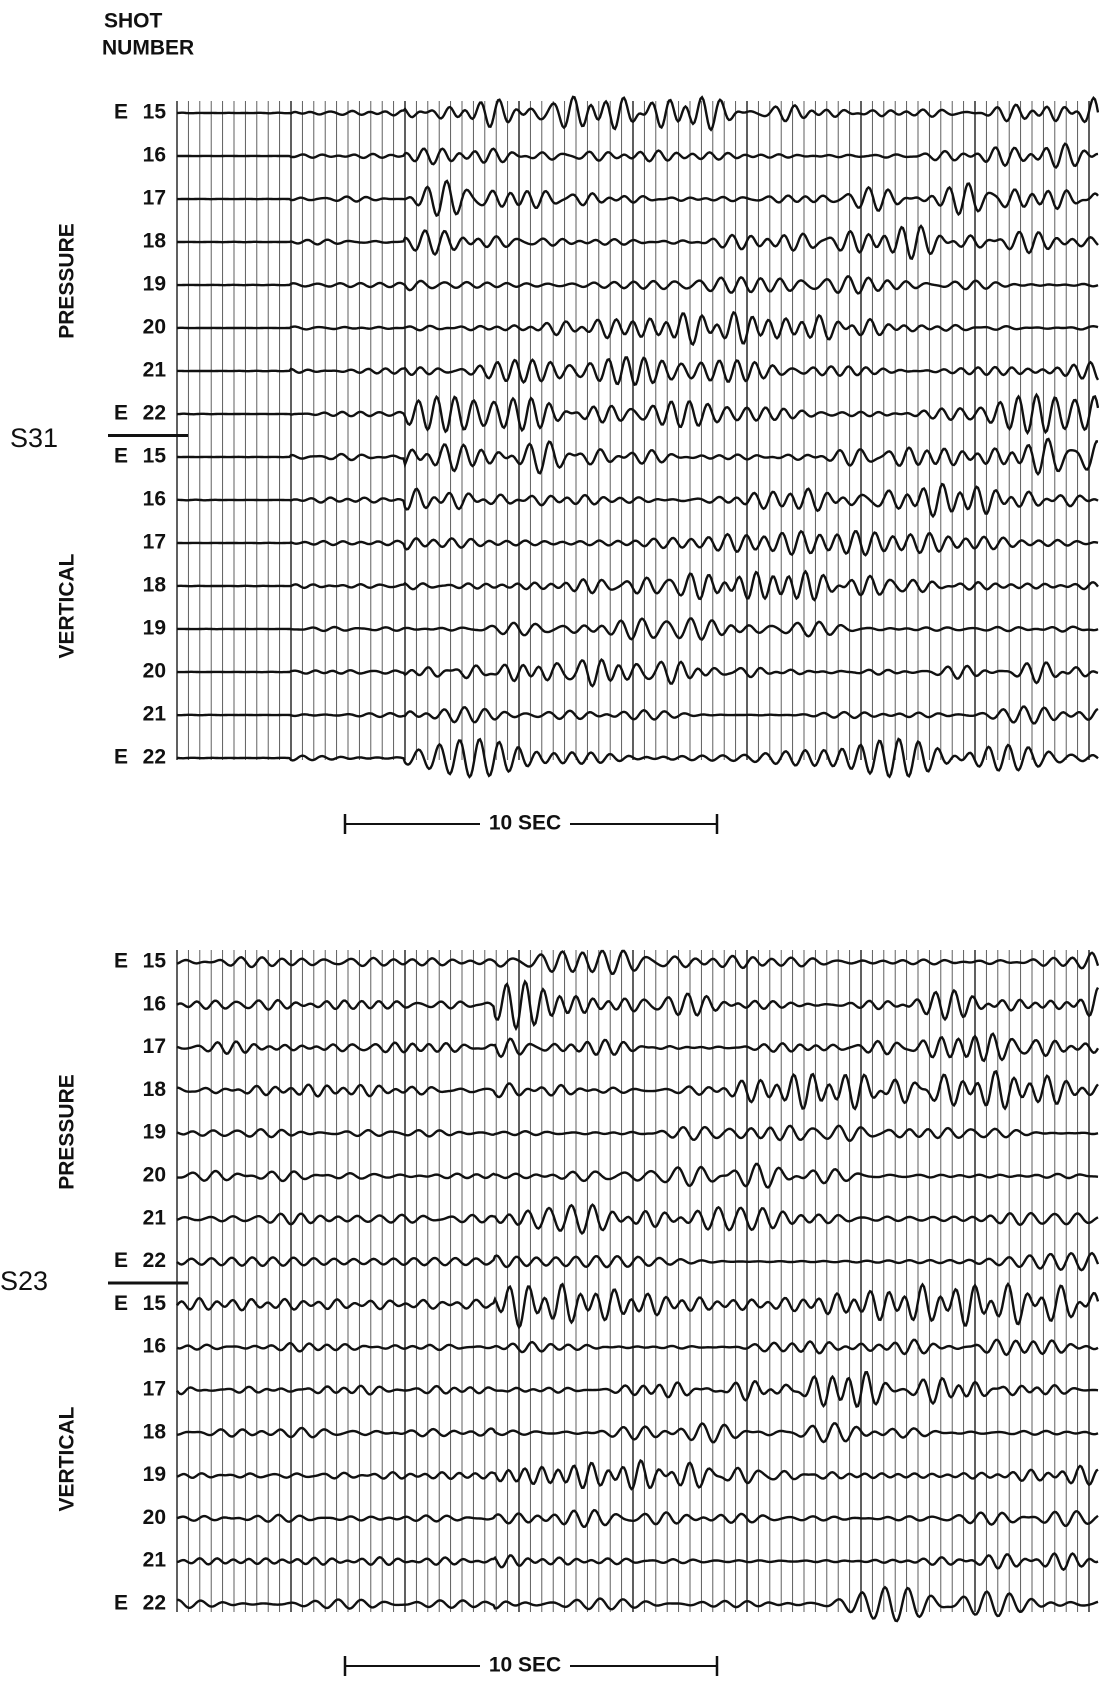 The width and height of the screenshot is (1099, 1683). Describe the element at coordinates (34, 438) in the screenshot. I see `station-label: S31` at that location.